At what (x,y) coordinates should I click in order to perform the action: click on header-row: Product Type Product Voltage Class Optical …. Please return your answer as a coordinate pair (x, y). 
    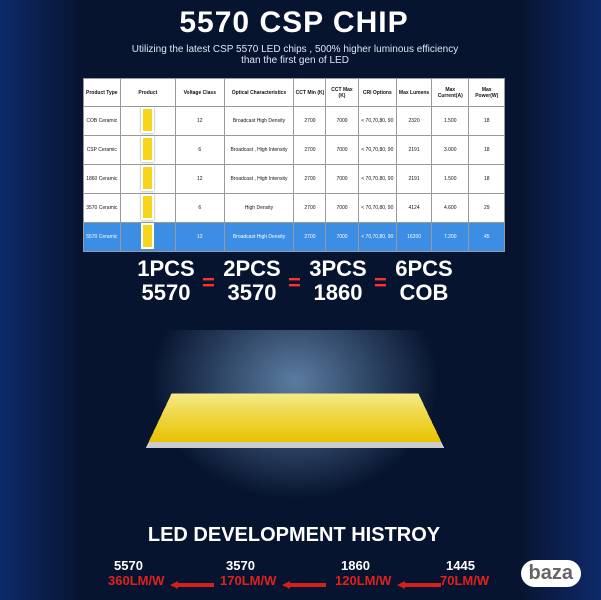
    Looking at the image, I should click on (294, 92).